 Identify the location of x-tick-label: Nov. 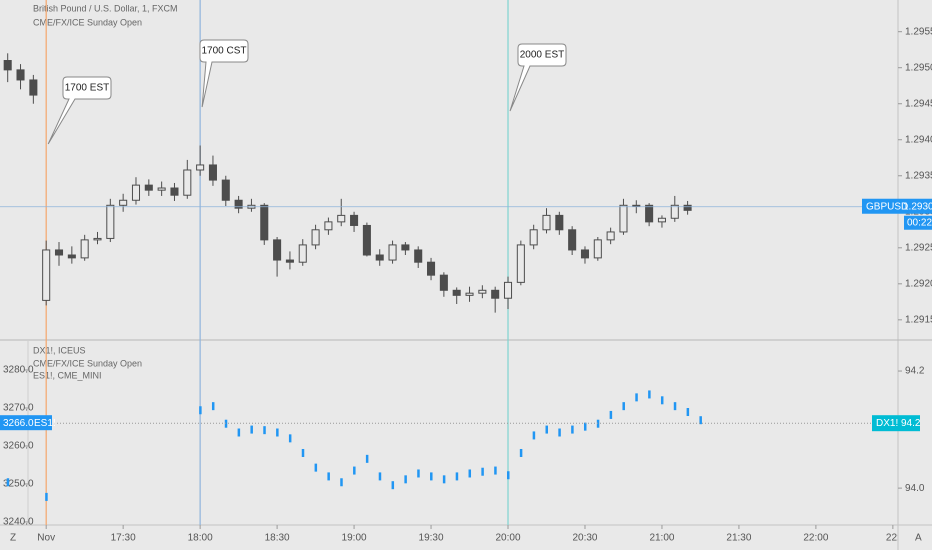
(46, 538).